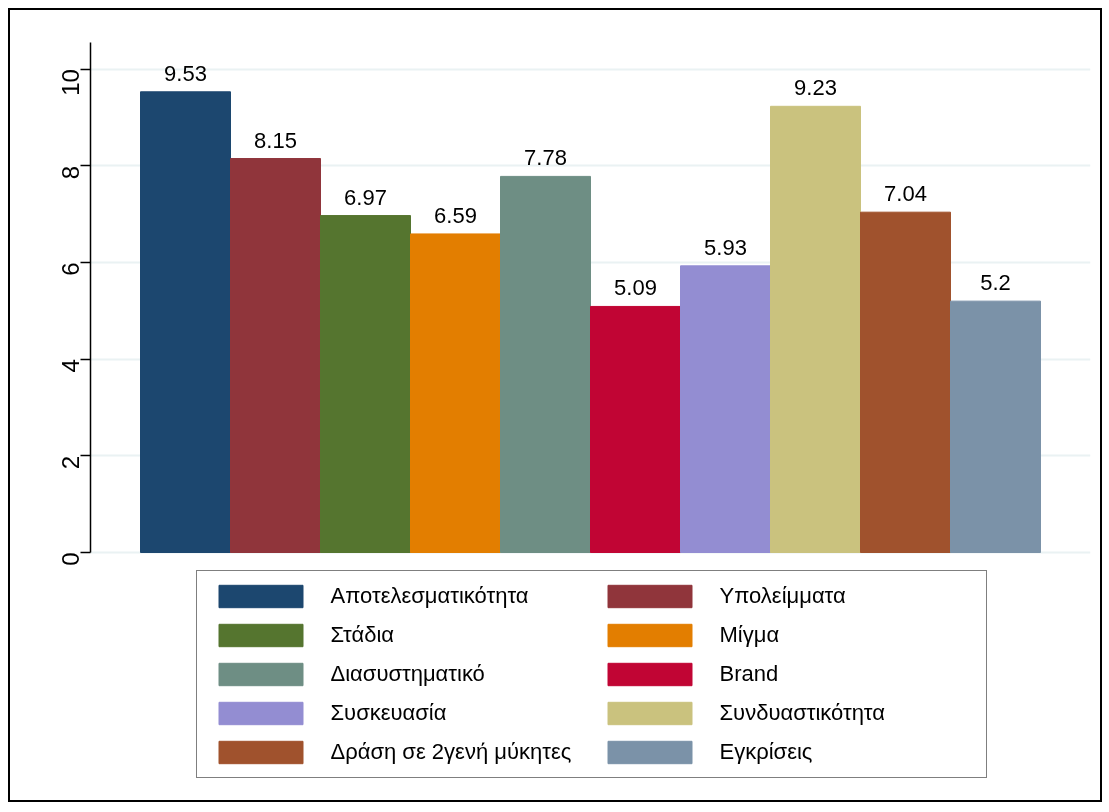  Describe the element at coordinates (408, 674) in the screenshot. I see `legend-label: Διασυστηματικό` at that location.